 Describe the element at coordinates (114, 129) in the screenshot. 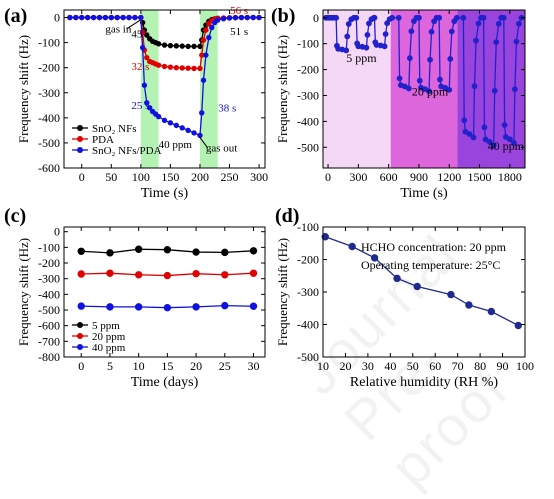

I see `legend-label: SnO₂ NFs` at that location.